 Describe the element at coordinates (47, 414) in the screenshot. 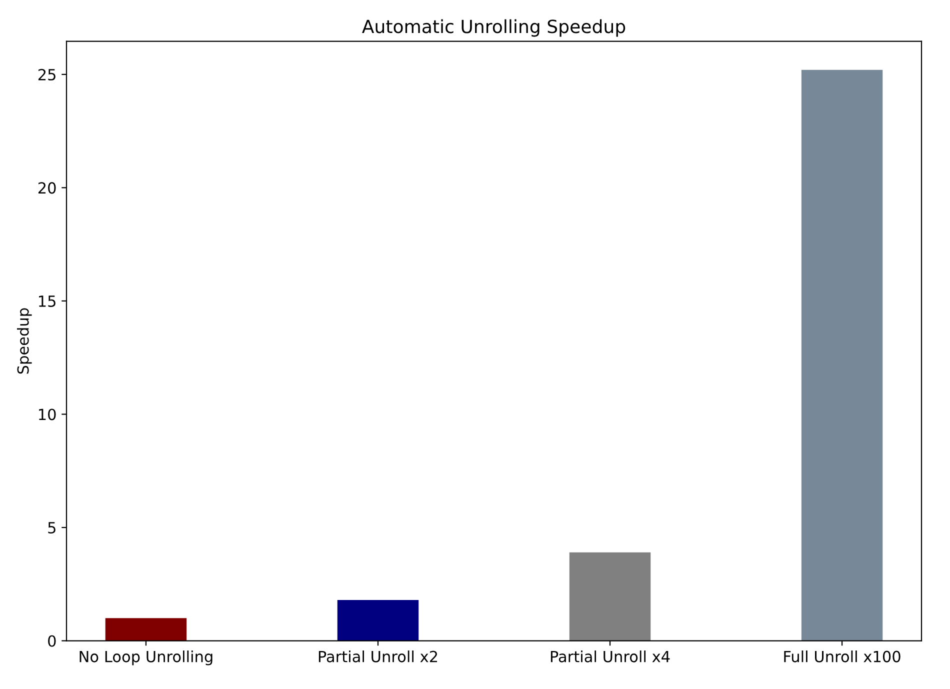

I see `y-tick-label: 10` at that location.